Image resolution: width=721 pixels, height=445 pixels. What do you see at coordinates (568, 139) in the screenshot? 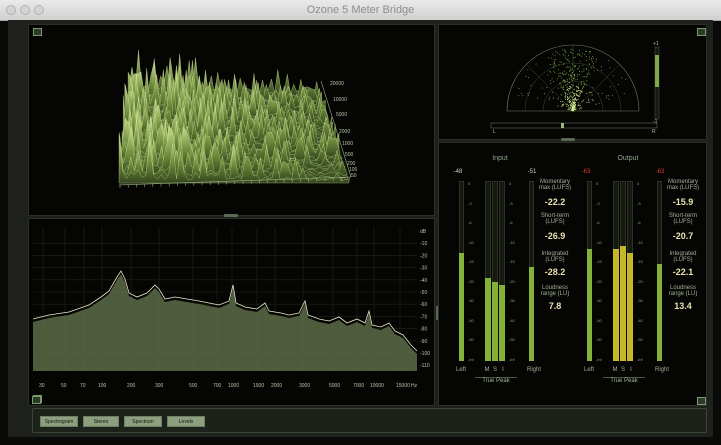
I see `horizontal-splitter-handle` at bounding box center [568, 139].